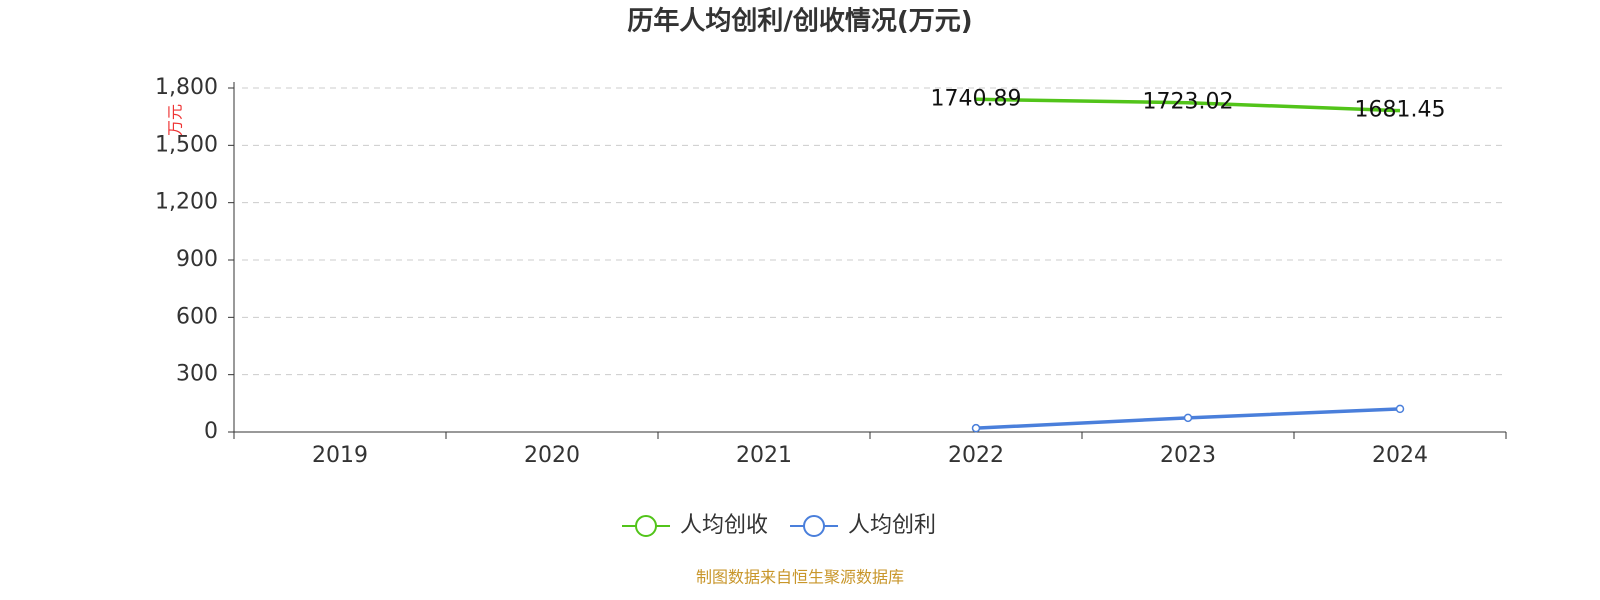  I want to click on y-tick-label: 600, so click(197, 316).